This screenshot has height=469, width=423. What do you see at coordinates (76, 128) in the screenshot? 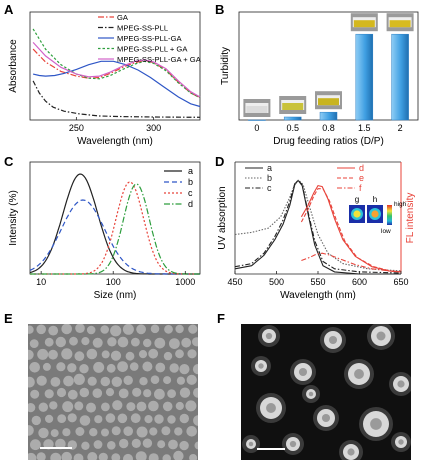
I see `x-tick-label-0: 250` at bounding box center [76, 128].